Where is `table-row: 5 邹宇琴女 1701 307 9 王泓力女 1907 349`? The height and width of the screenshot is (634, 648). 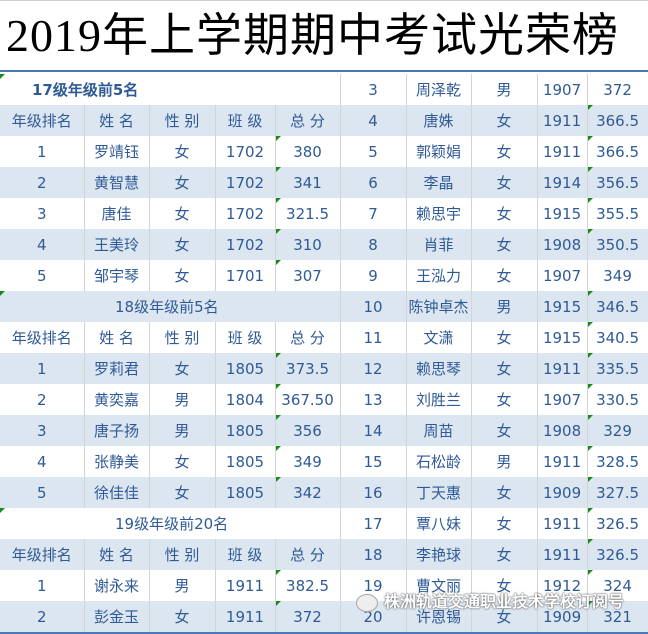 table-row: 5 邹宇琴女 1701 307 9 王泓力女 1907 349 is located at coordinates (324, 275).